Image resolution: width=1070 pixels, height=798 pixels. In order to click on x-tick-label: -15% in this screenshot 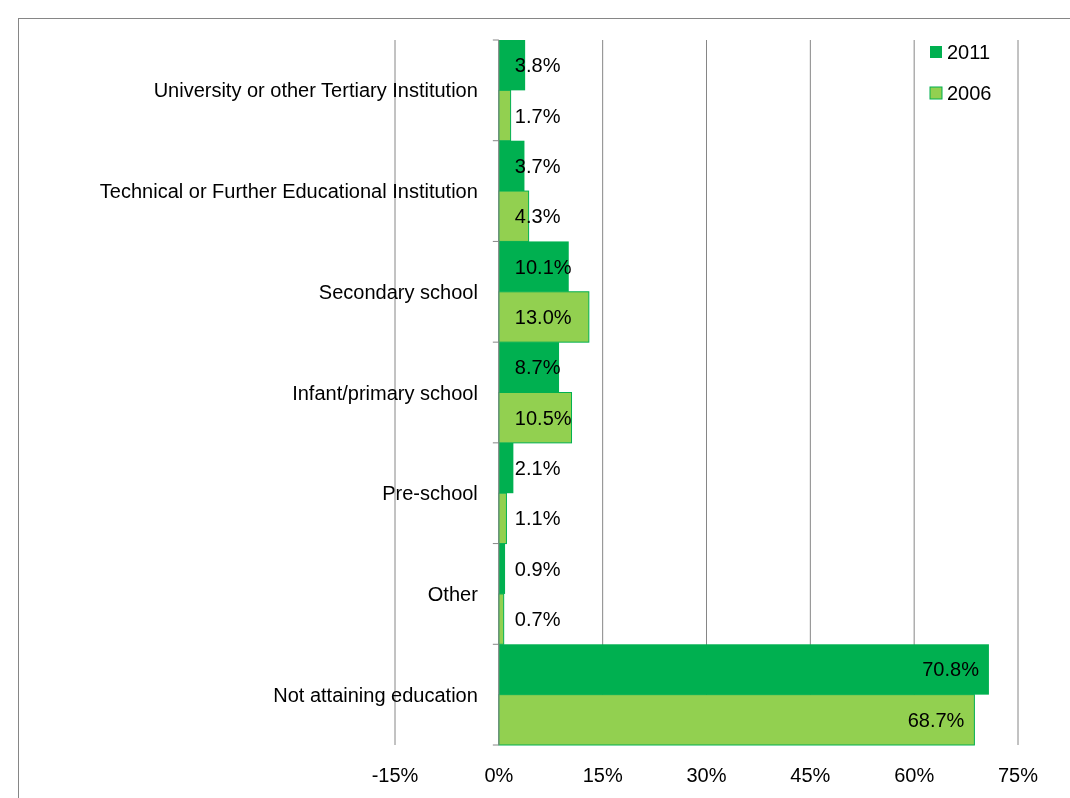, I will do `click(395, 775)`.